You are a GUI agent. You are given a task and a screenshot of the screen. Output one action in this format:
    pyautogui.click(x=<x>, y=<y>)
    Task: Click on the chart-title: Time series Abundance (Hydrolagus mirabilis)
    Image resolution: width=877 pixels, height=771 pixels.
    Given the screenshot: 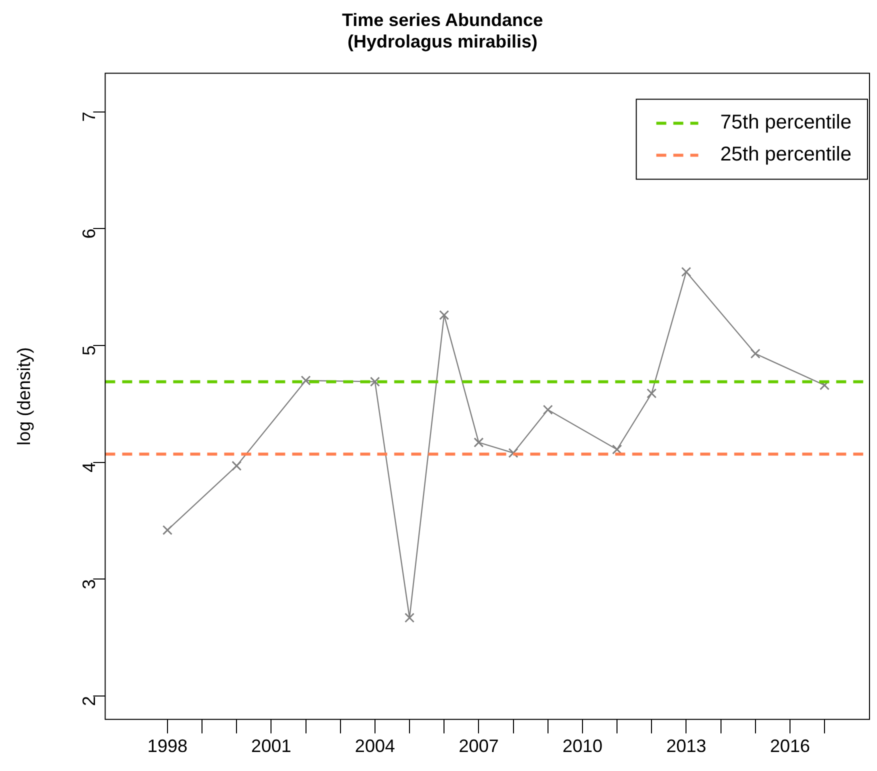 What is the action you would take?
    pyautogui.click(x=443, y=31)
    